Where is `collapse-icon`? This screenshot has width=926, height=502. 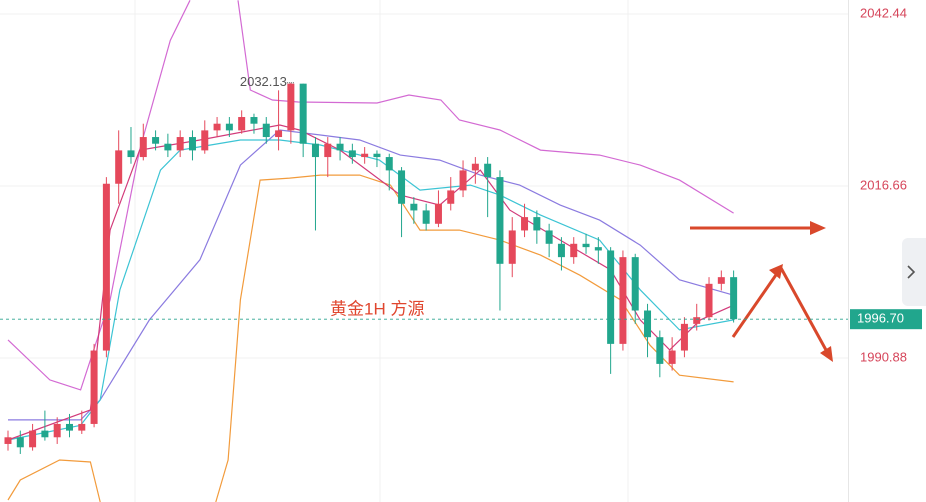 collapse-icon is located at coordinates (911, 272).